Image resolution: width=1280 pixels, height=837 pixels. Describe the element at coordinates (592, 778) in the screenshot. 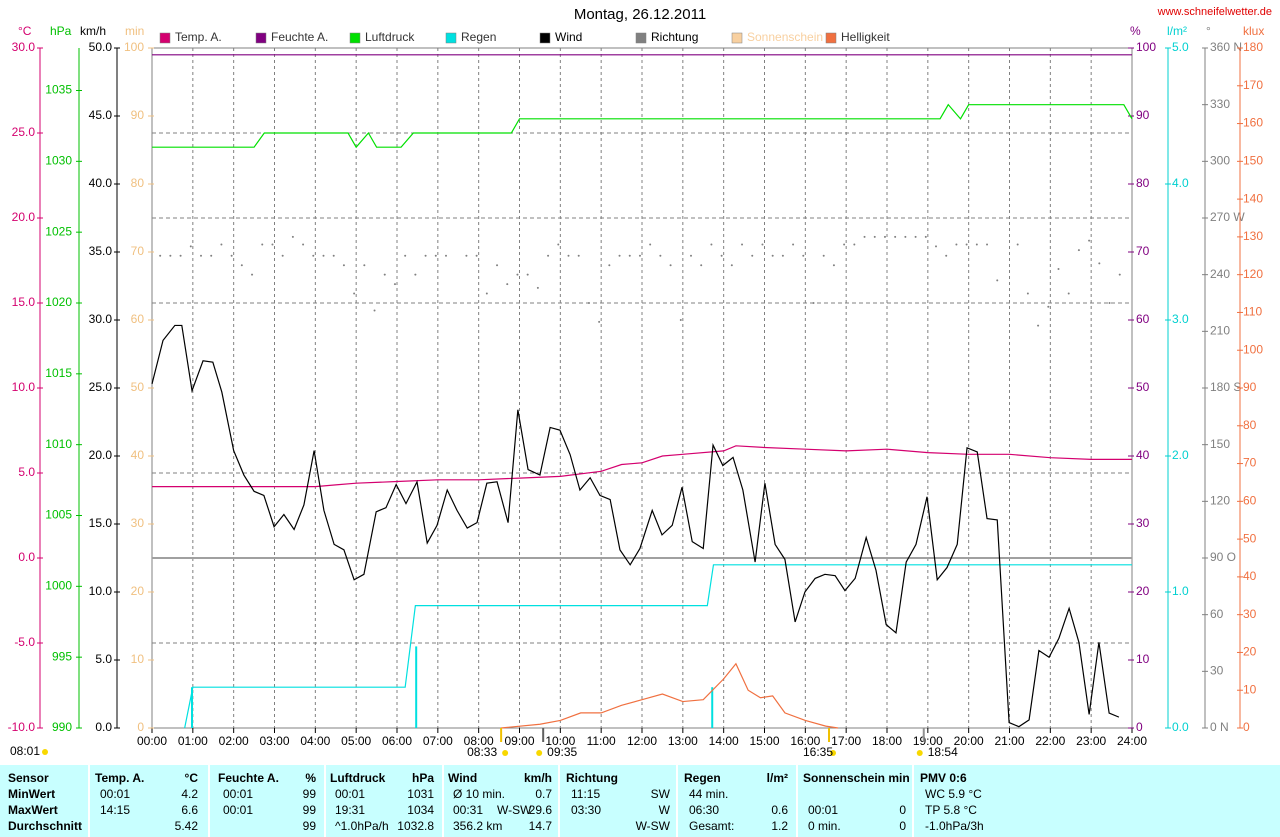

I see `table-cell: Richtung` at that location.